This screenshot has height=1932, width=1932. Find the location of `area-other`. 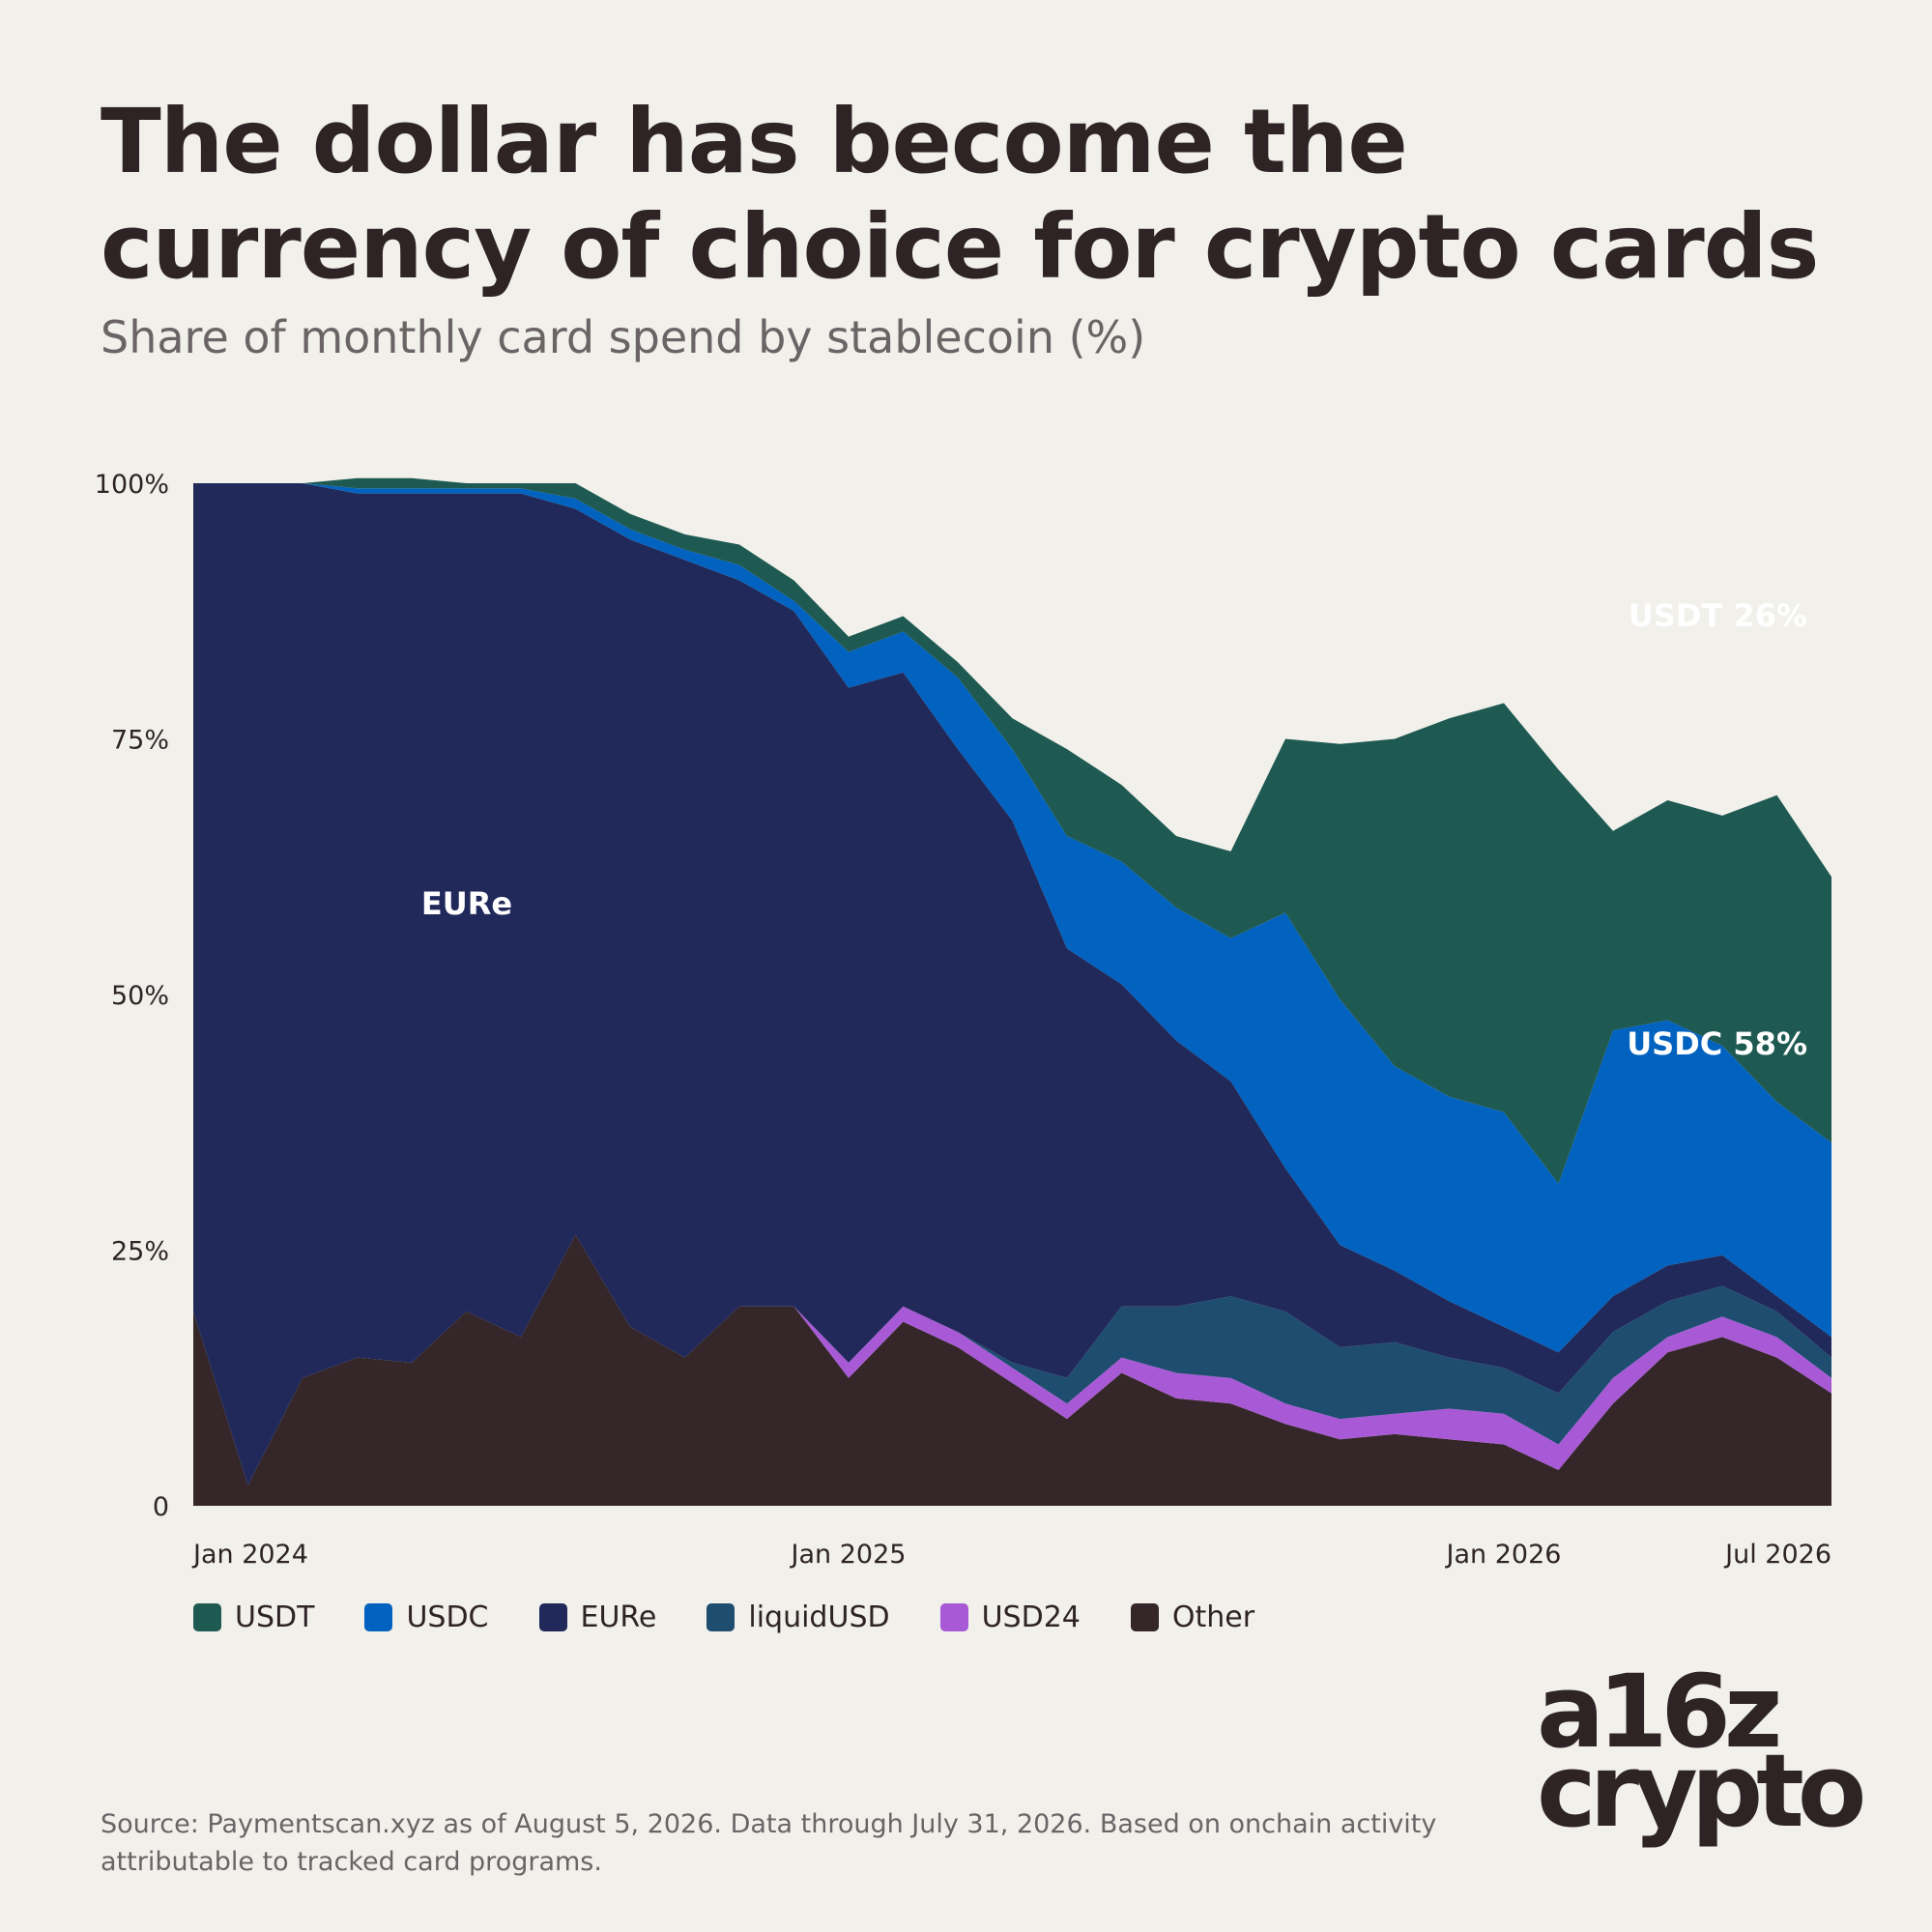

area-other is located at coordinates (1012, 1370).